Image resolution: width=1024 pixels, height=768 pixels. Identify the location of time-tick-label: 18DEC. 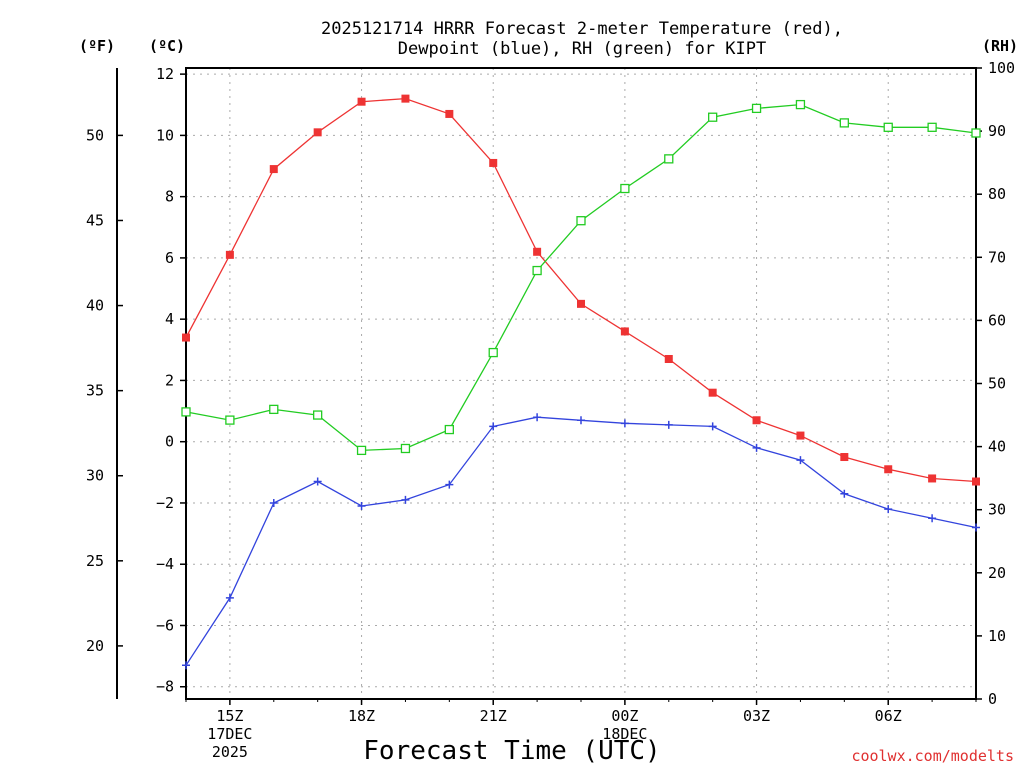
(624, 734).